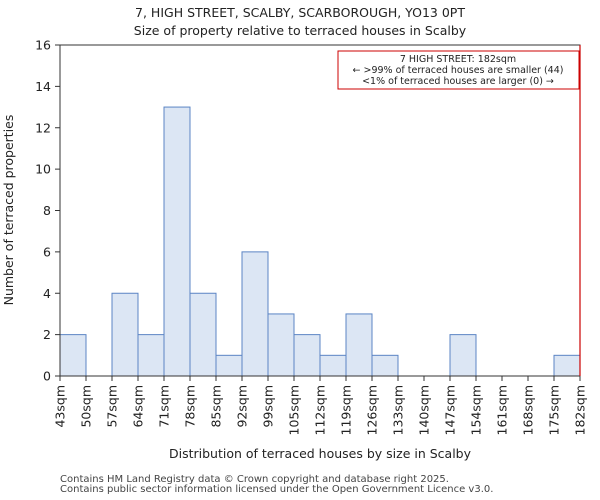 This screenshot has height=500, width=600. What do you see at coordinates (502, 410) in the screenshot?
I see `x-tick-label: 161sqm` at bounding box center [502, 410].